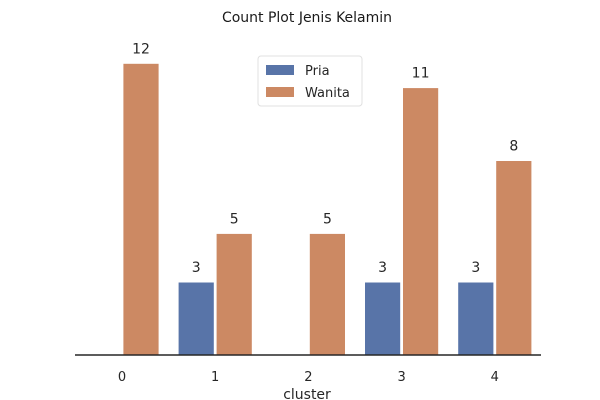 The image size is (600, 400). Describe the element at coordinates (317, 71) in the screenshot. I see `legend-label-pria: Pria` at that location.